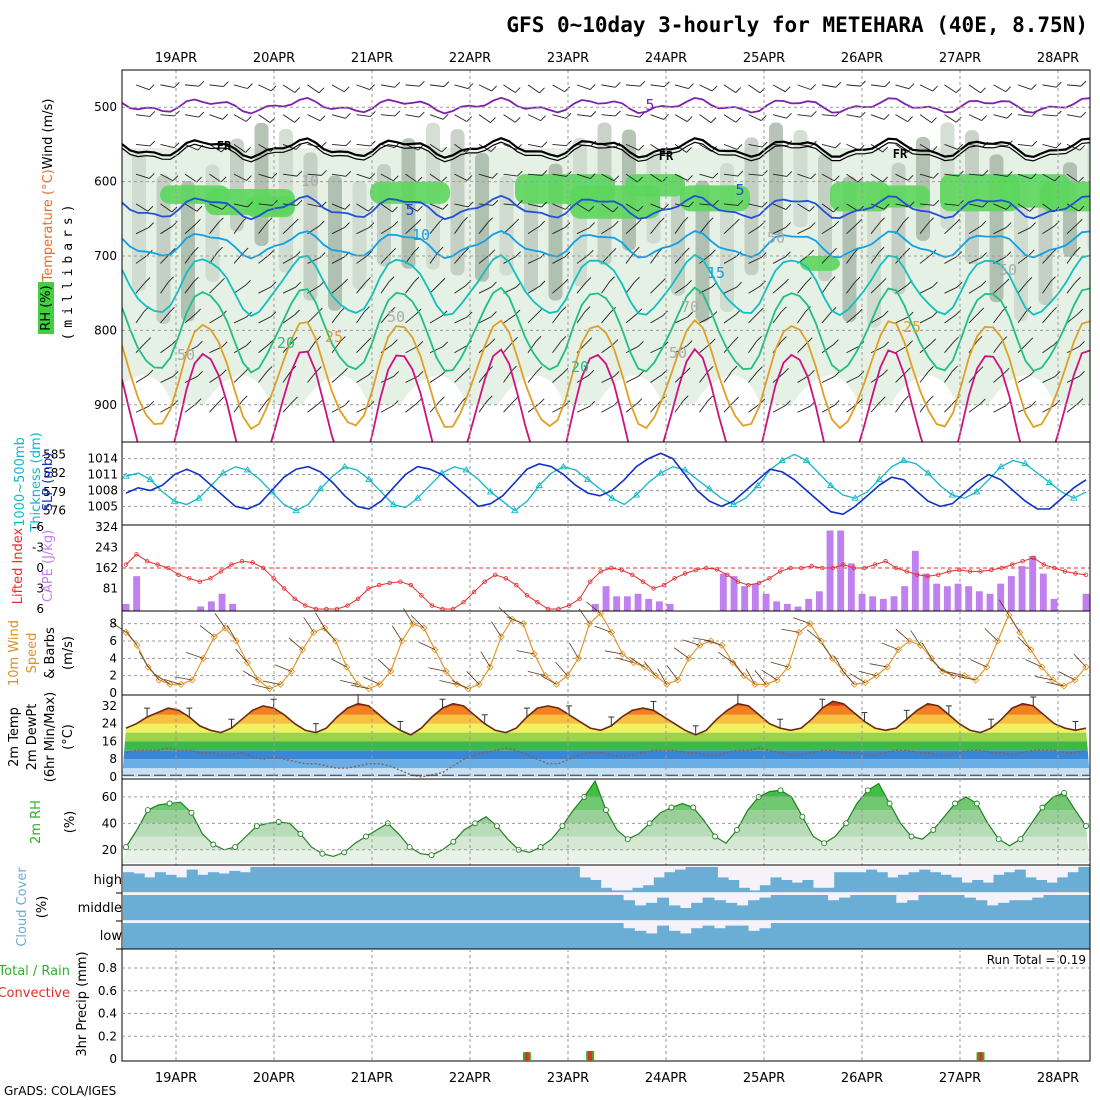 The image size is (1100, 1100). Describe the element at coordinates (110, 589) in the screenshot. I see `y-tick-label: 81` at that location.